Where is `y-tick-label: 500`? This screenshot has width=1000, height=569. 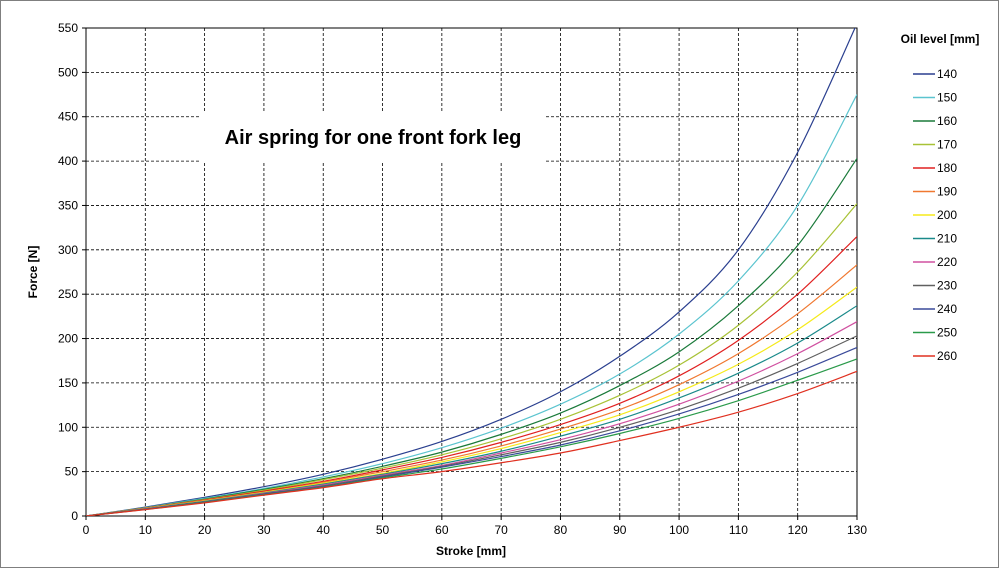 y-tick-label: 500 is located at coordinates (68, 72).